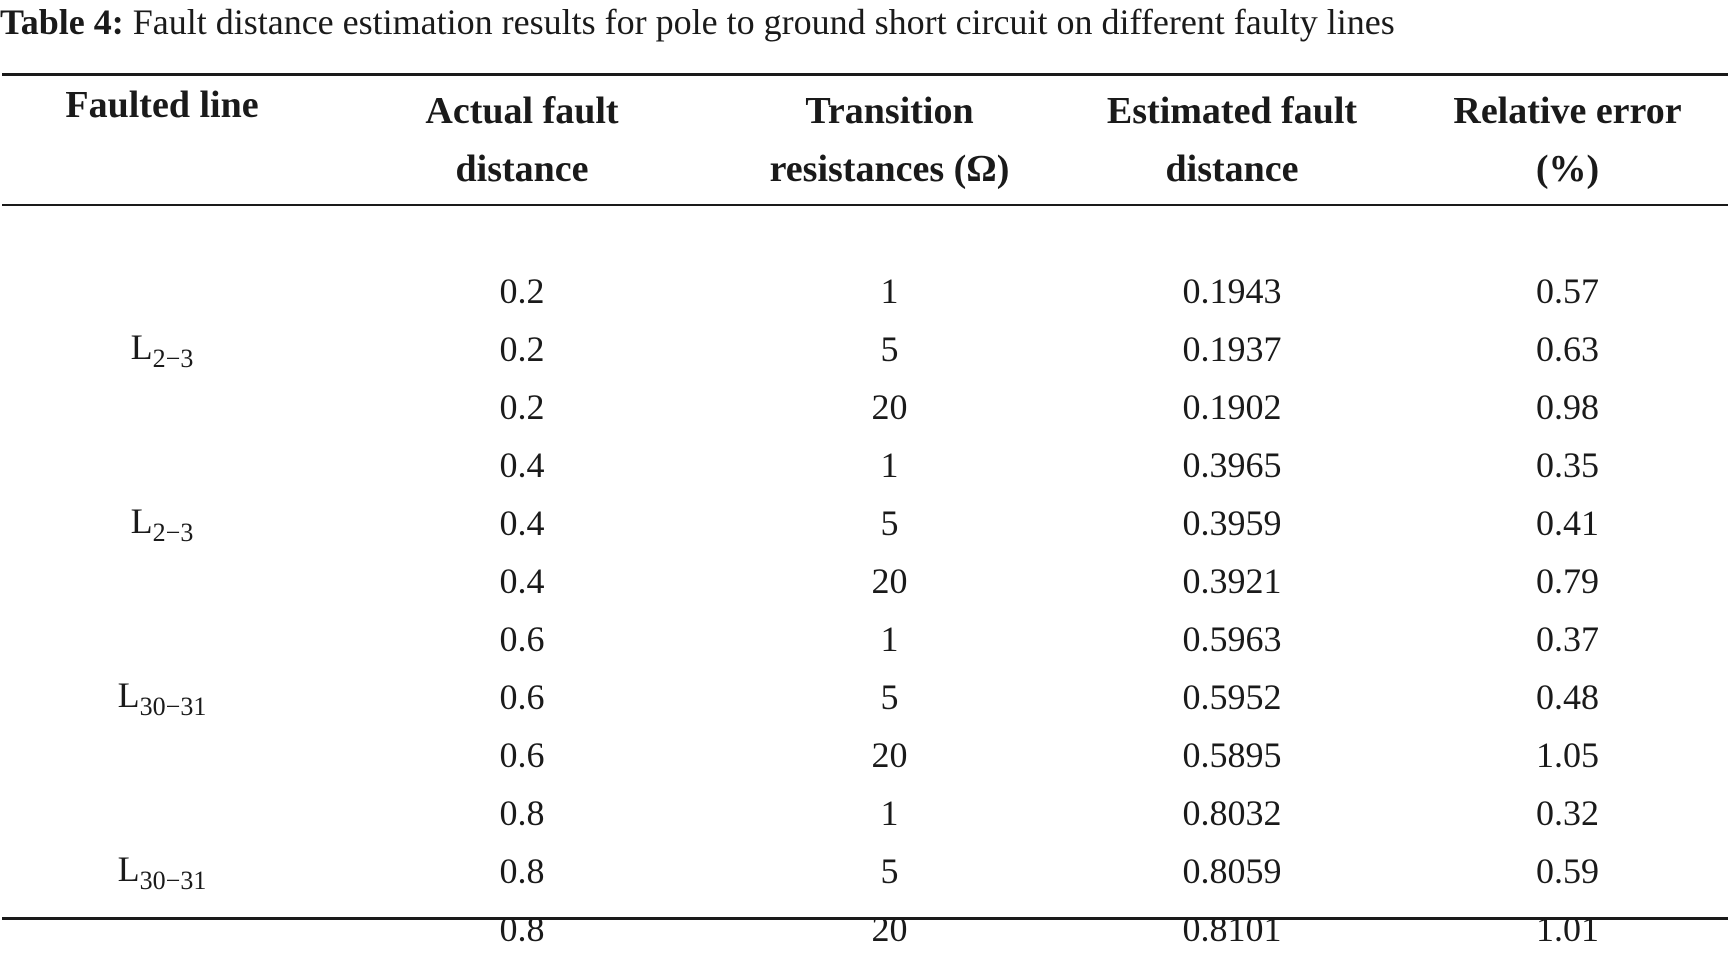 Image resolution: width=1730 pixels, height=958 pixels. Describe the element at coordinates (1232, 465) in the screenshot. I see `estimated-distance-cell: 0.3965` at that location.